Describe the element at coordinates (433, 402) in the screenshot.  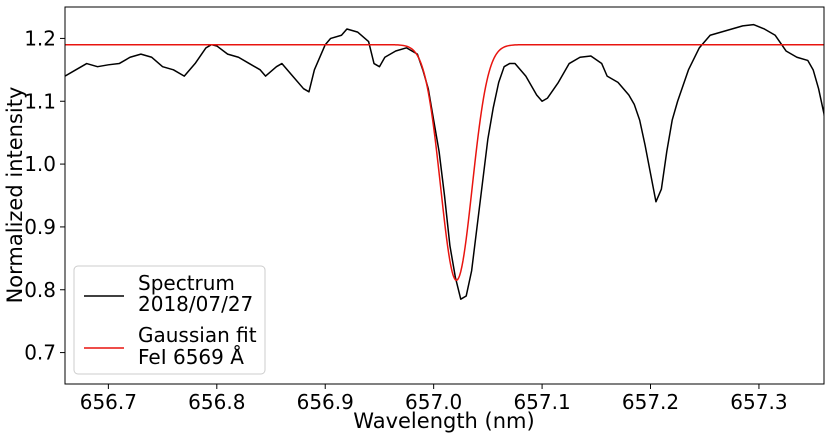
I see `x-tick-label: 657.0` at that location.